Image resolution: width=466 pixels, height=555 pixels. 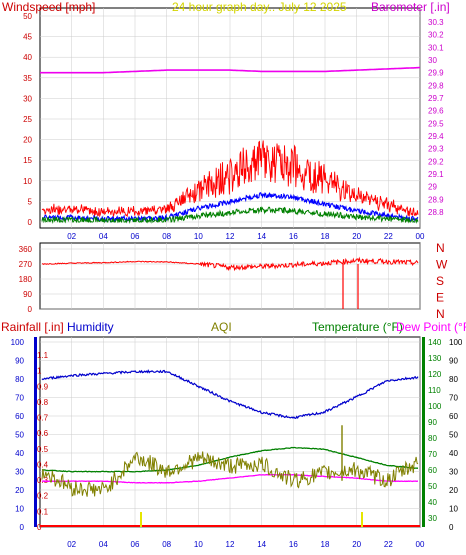 What do you see at coordinates (27, 294) in the screenshot?
I see `dir-left-tick: 90` at bounding box center [27, 294].